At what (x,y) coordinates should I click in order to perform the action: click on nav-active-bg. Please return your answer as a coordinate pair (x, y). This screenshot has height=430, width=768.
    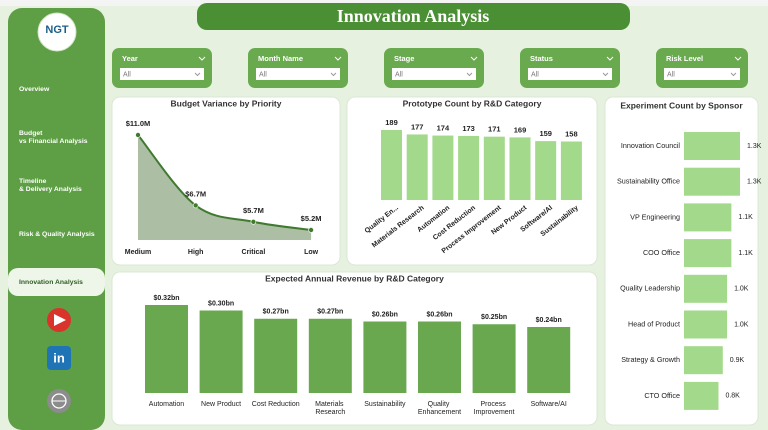
    Looking at the image, I should click on (56, 282).